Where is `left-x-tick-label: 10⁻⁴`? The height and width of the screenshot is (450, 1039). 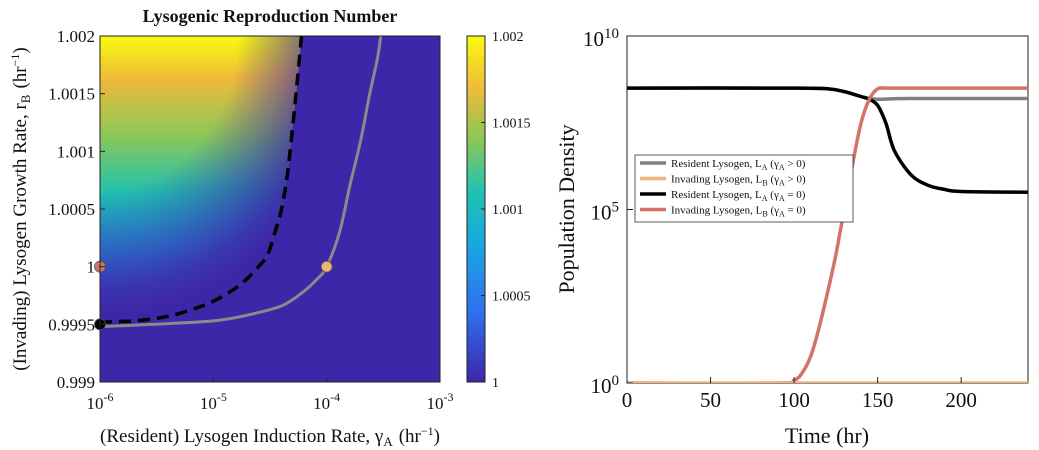
left-x-tick-label: 10⁻⁴ is located at coordinates (326, 401).